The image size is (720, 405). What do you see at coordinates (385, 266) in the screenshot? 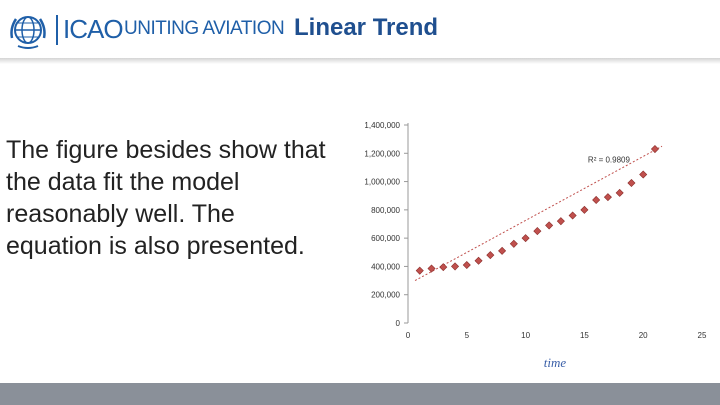
I see `y-tick-label: 400,000` at bounding box center [385, 266].